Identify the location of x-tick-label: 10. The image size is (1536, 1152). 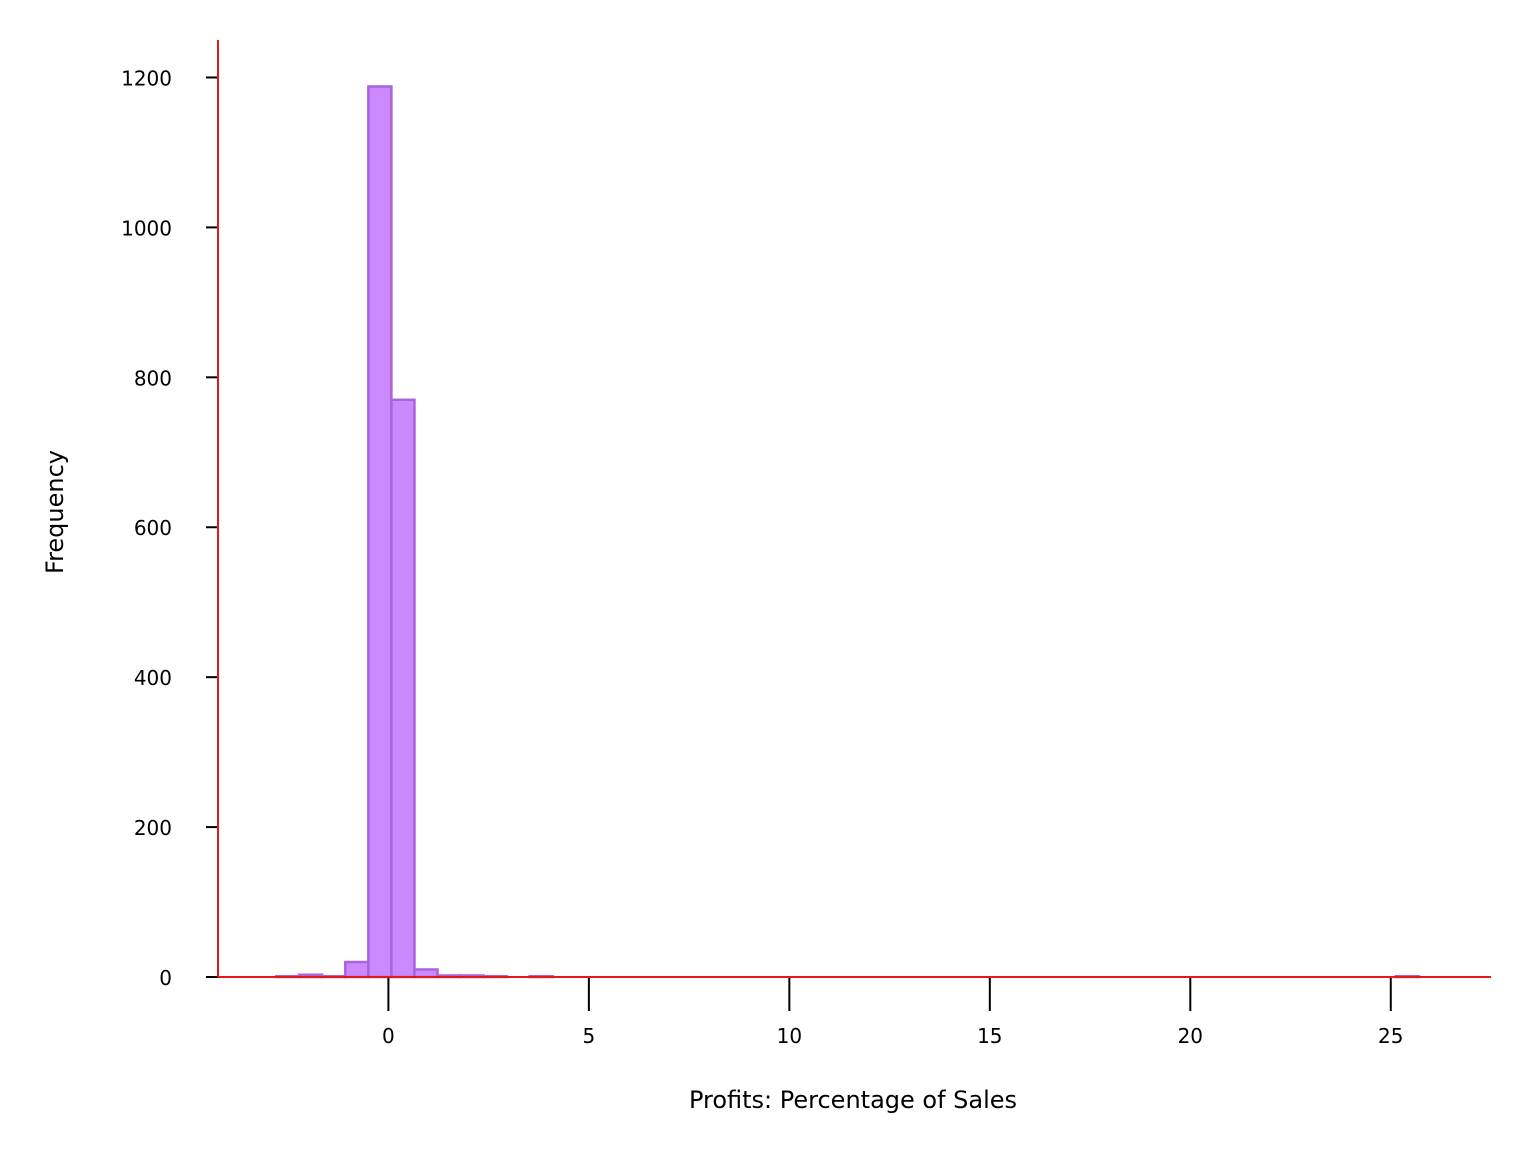
(789, 1036).